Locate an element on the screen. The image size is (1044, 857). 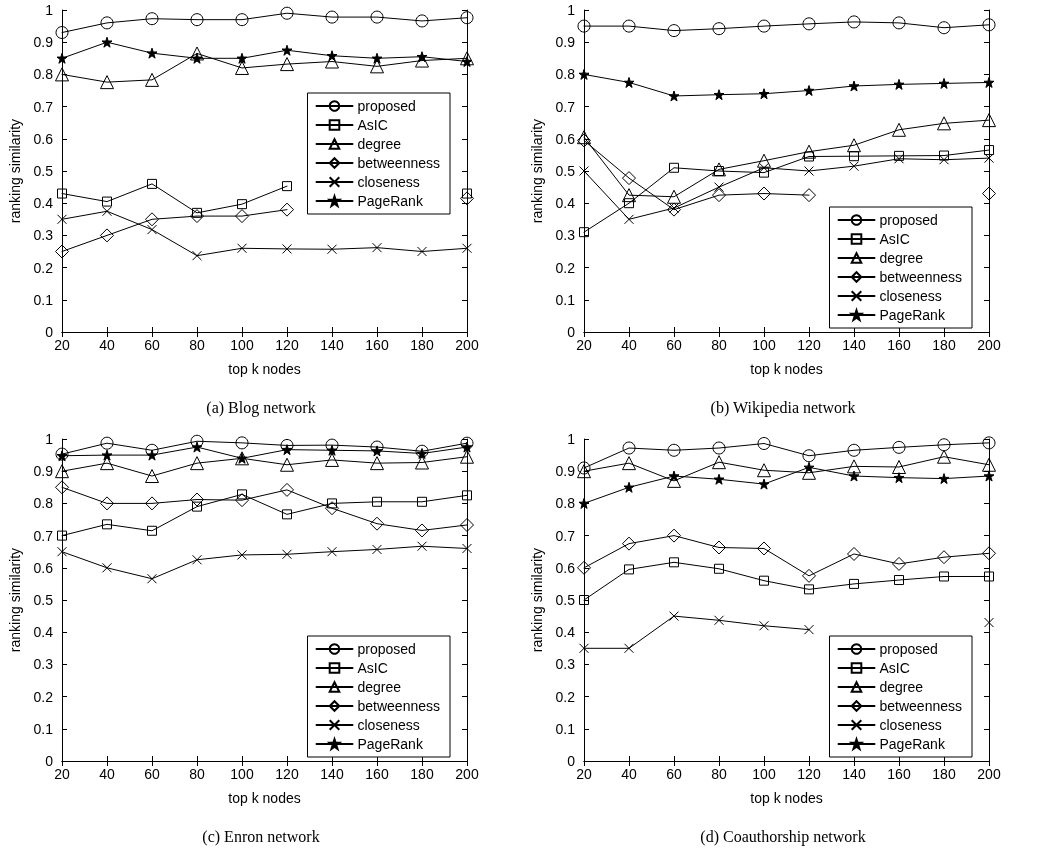
text: (c) Enron network is located at coordinates (261, 836).